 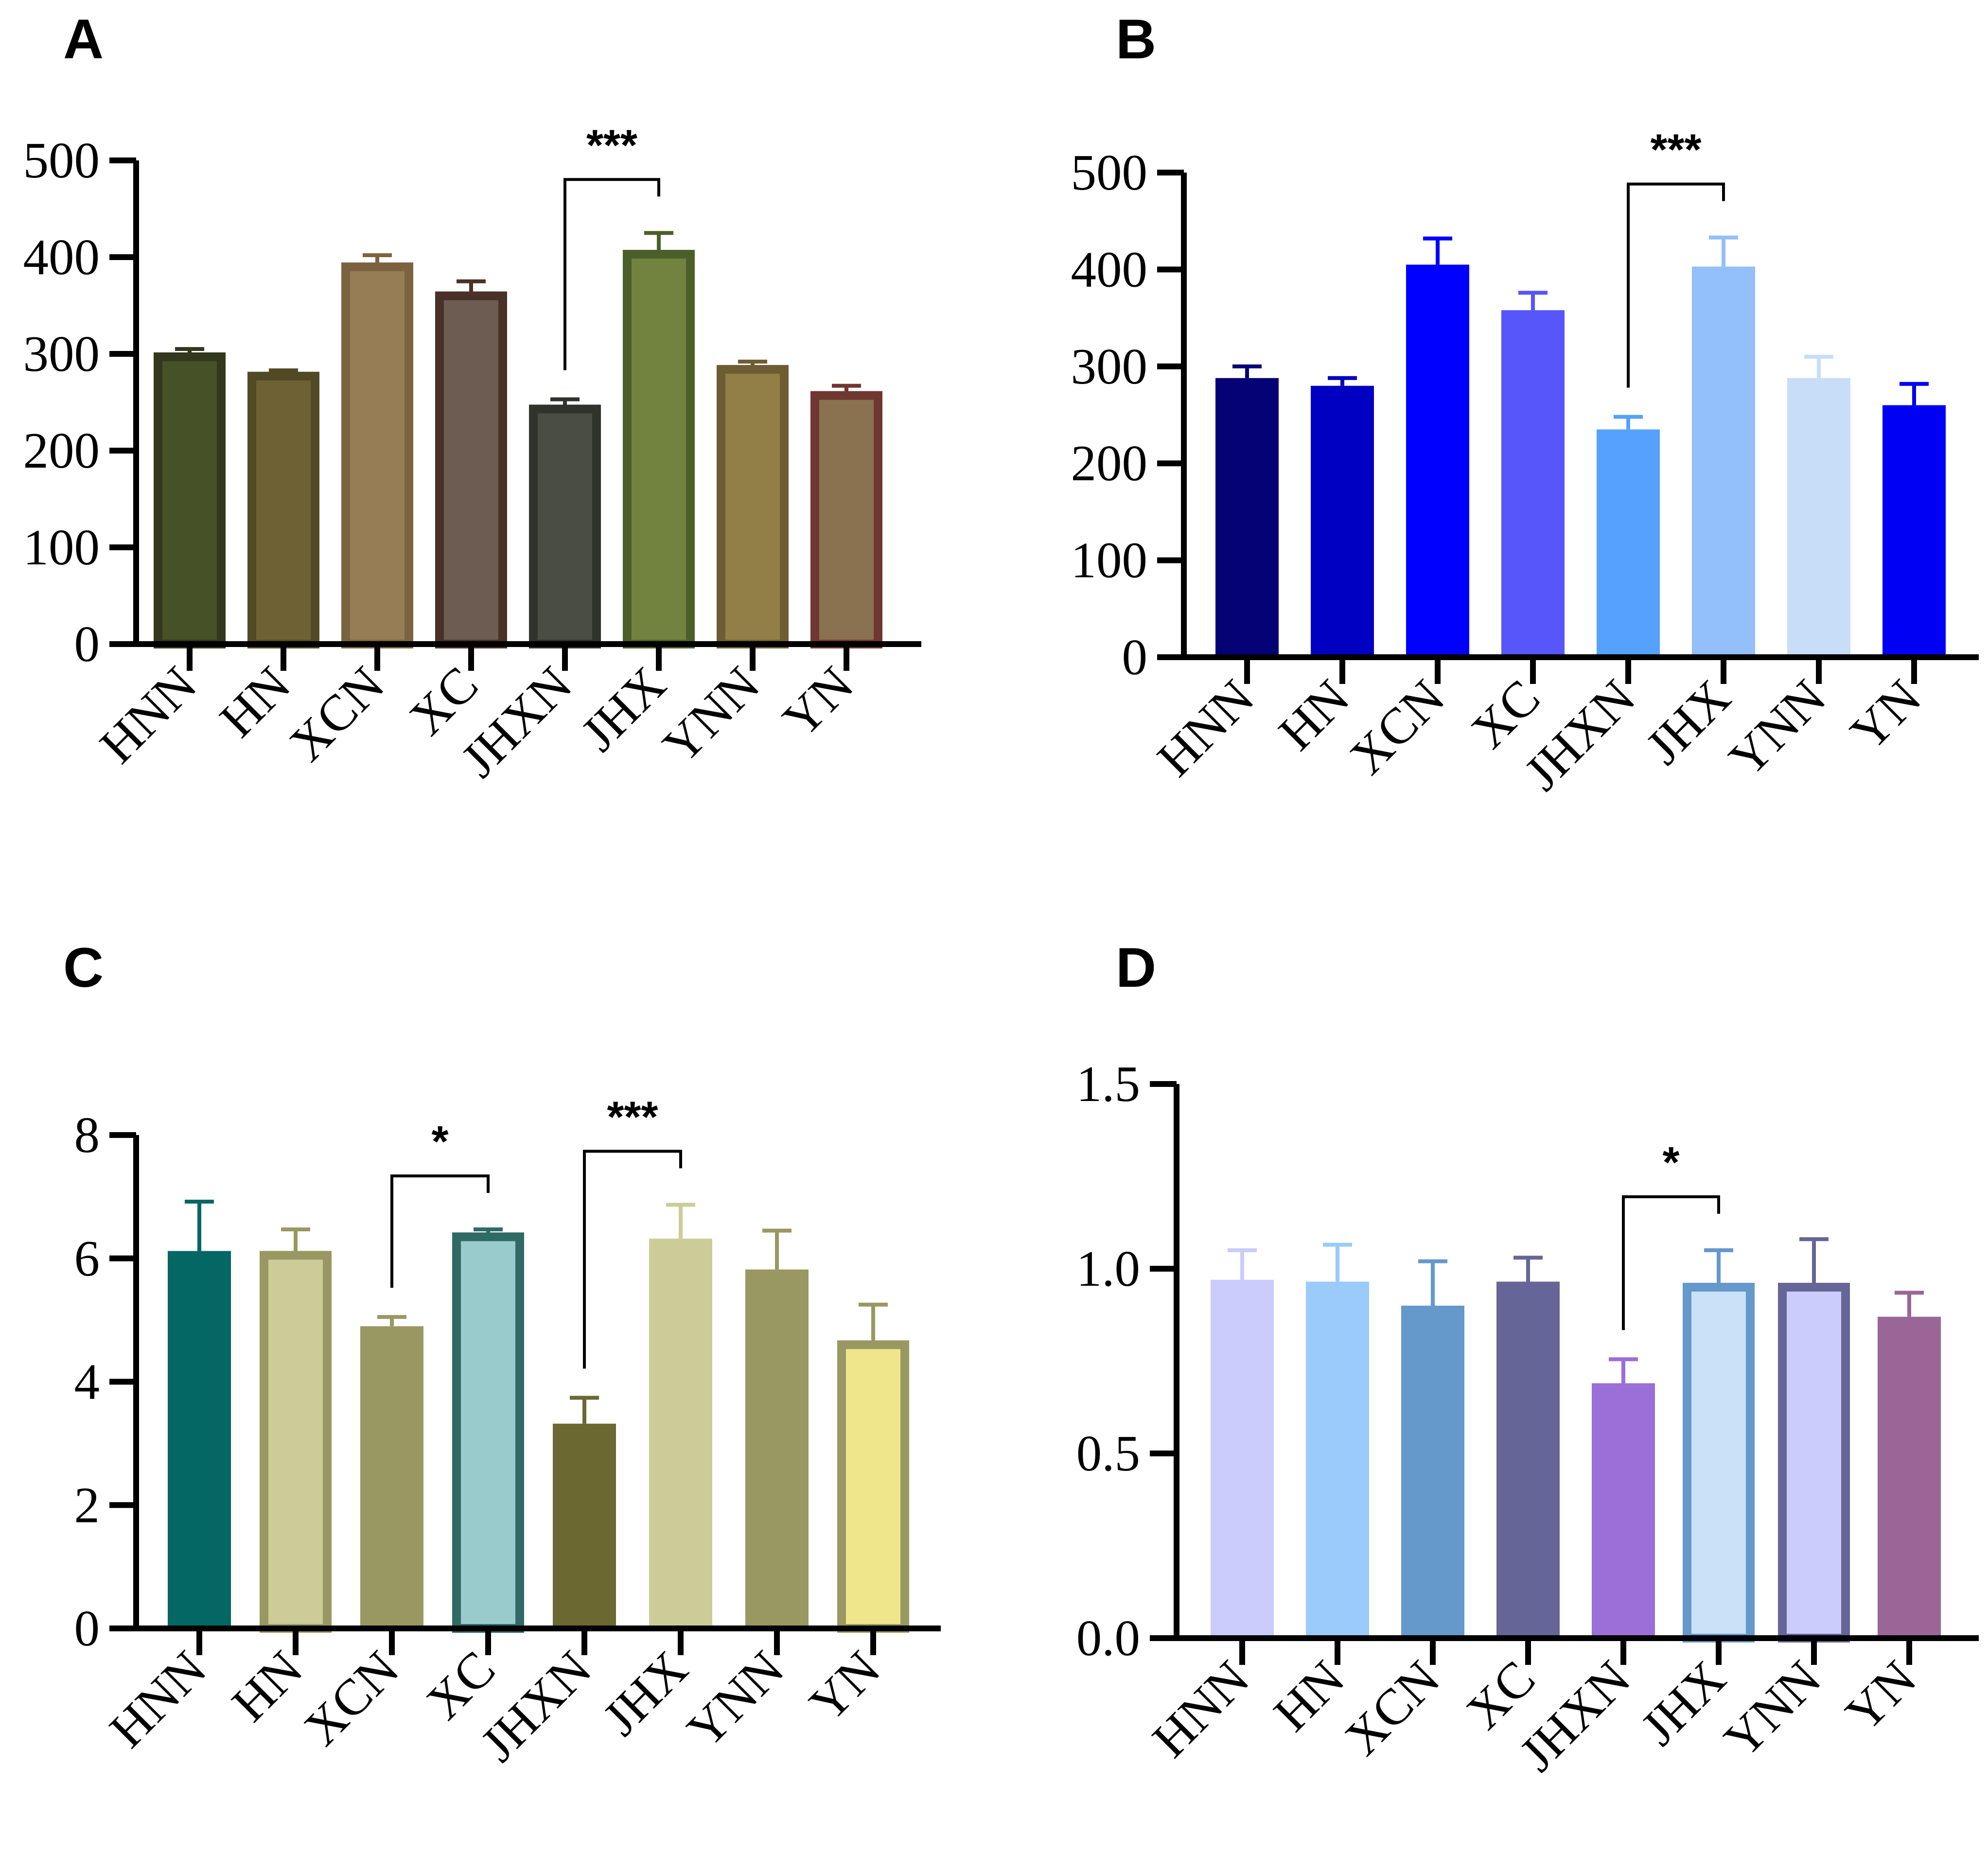 What do you see at coordinates (87, 1381) in the screenshot?
I see `y-tick-label: 4` at bounding box center [87, 1381].